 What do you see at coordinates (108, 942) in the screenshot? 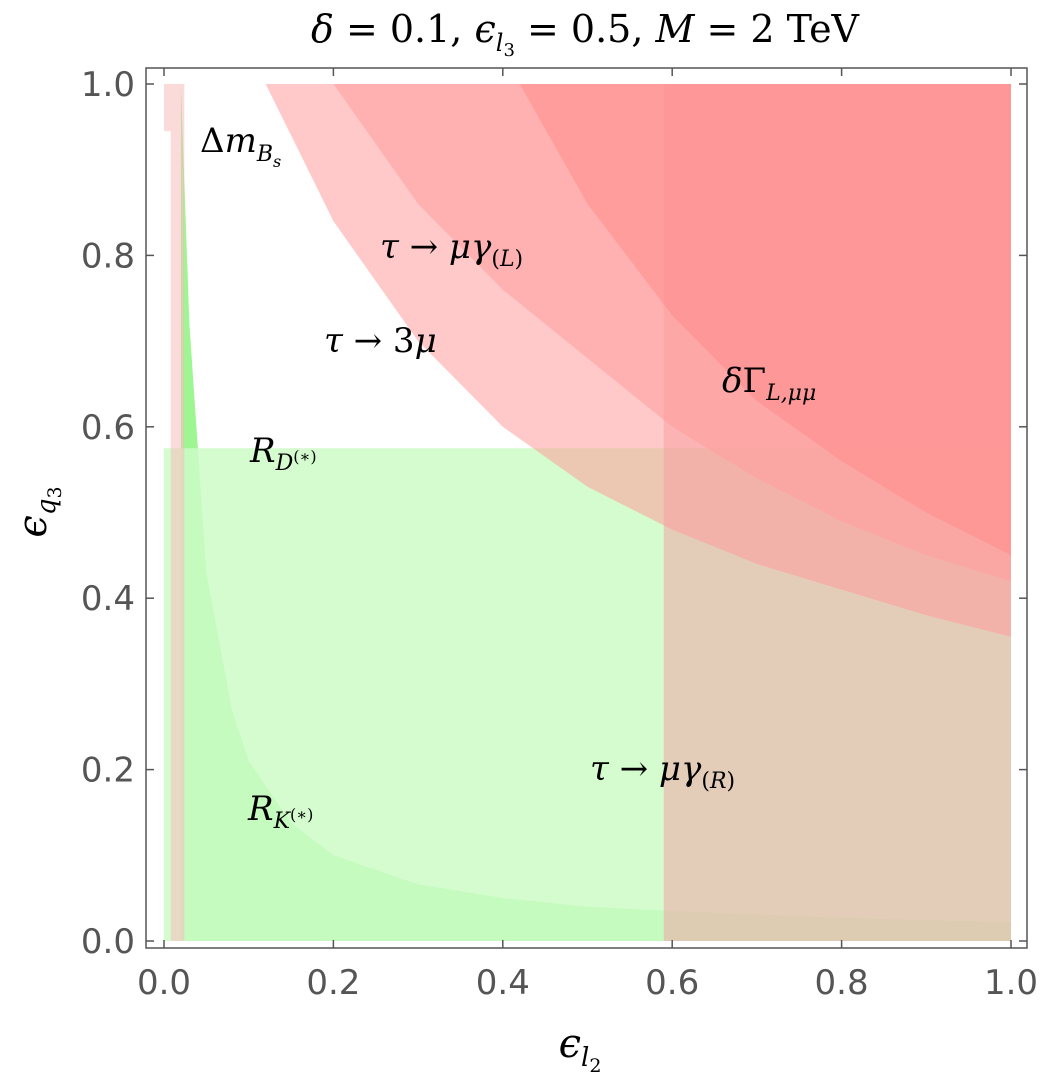
I see `y-tick-label: 0.0` at bounding box center [108, 942].